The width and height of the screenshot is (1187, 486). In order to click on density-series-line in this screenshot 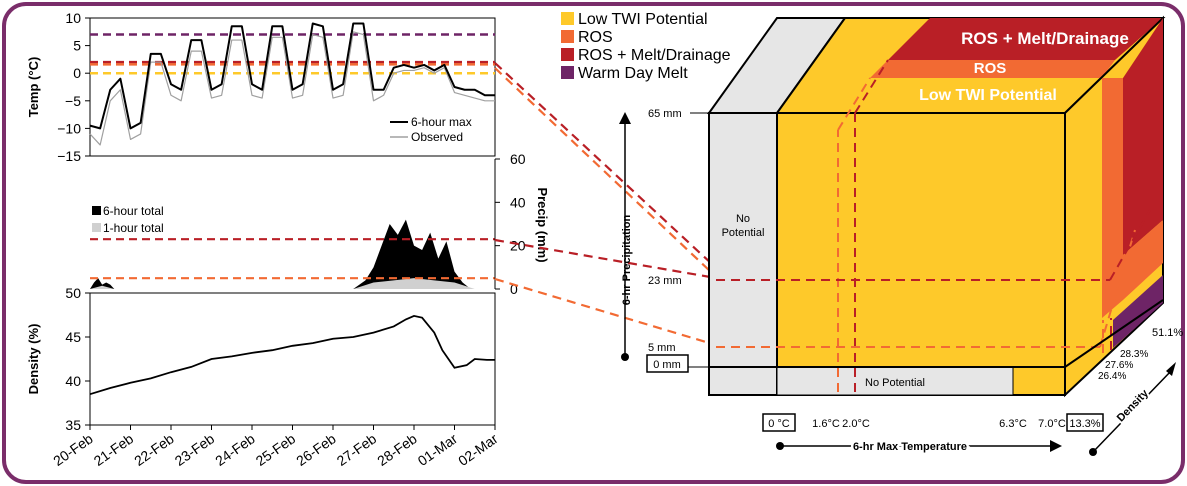, I will do `click(292, 355)`.